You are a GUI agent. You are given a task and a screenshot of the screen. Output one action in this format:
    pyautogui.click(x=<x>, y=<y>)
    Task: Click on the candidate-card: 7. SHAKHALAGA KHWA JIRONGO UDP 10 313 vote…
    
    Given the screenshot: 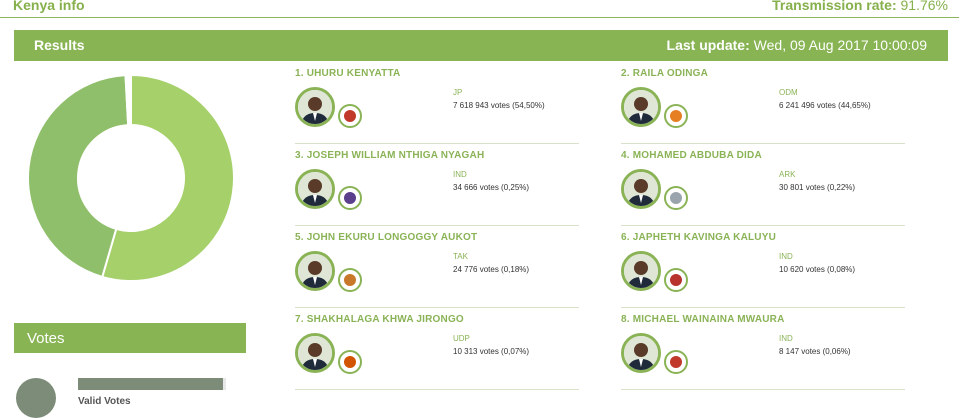 What is the action you would take?
    pyautogui.click(x=437, y=348)
    